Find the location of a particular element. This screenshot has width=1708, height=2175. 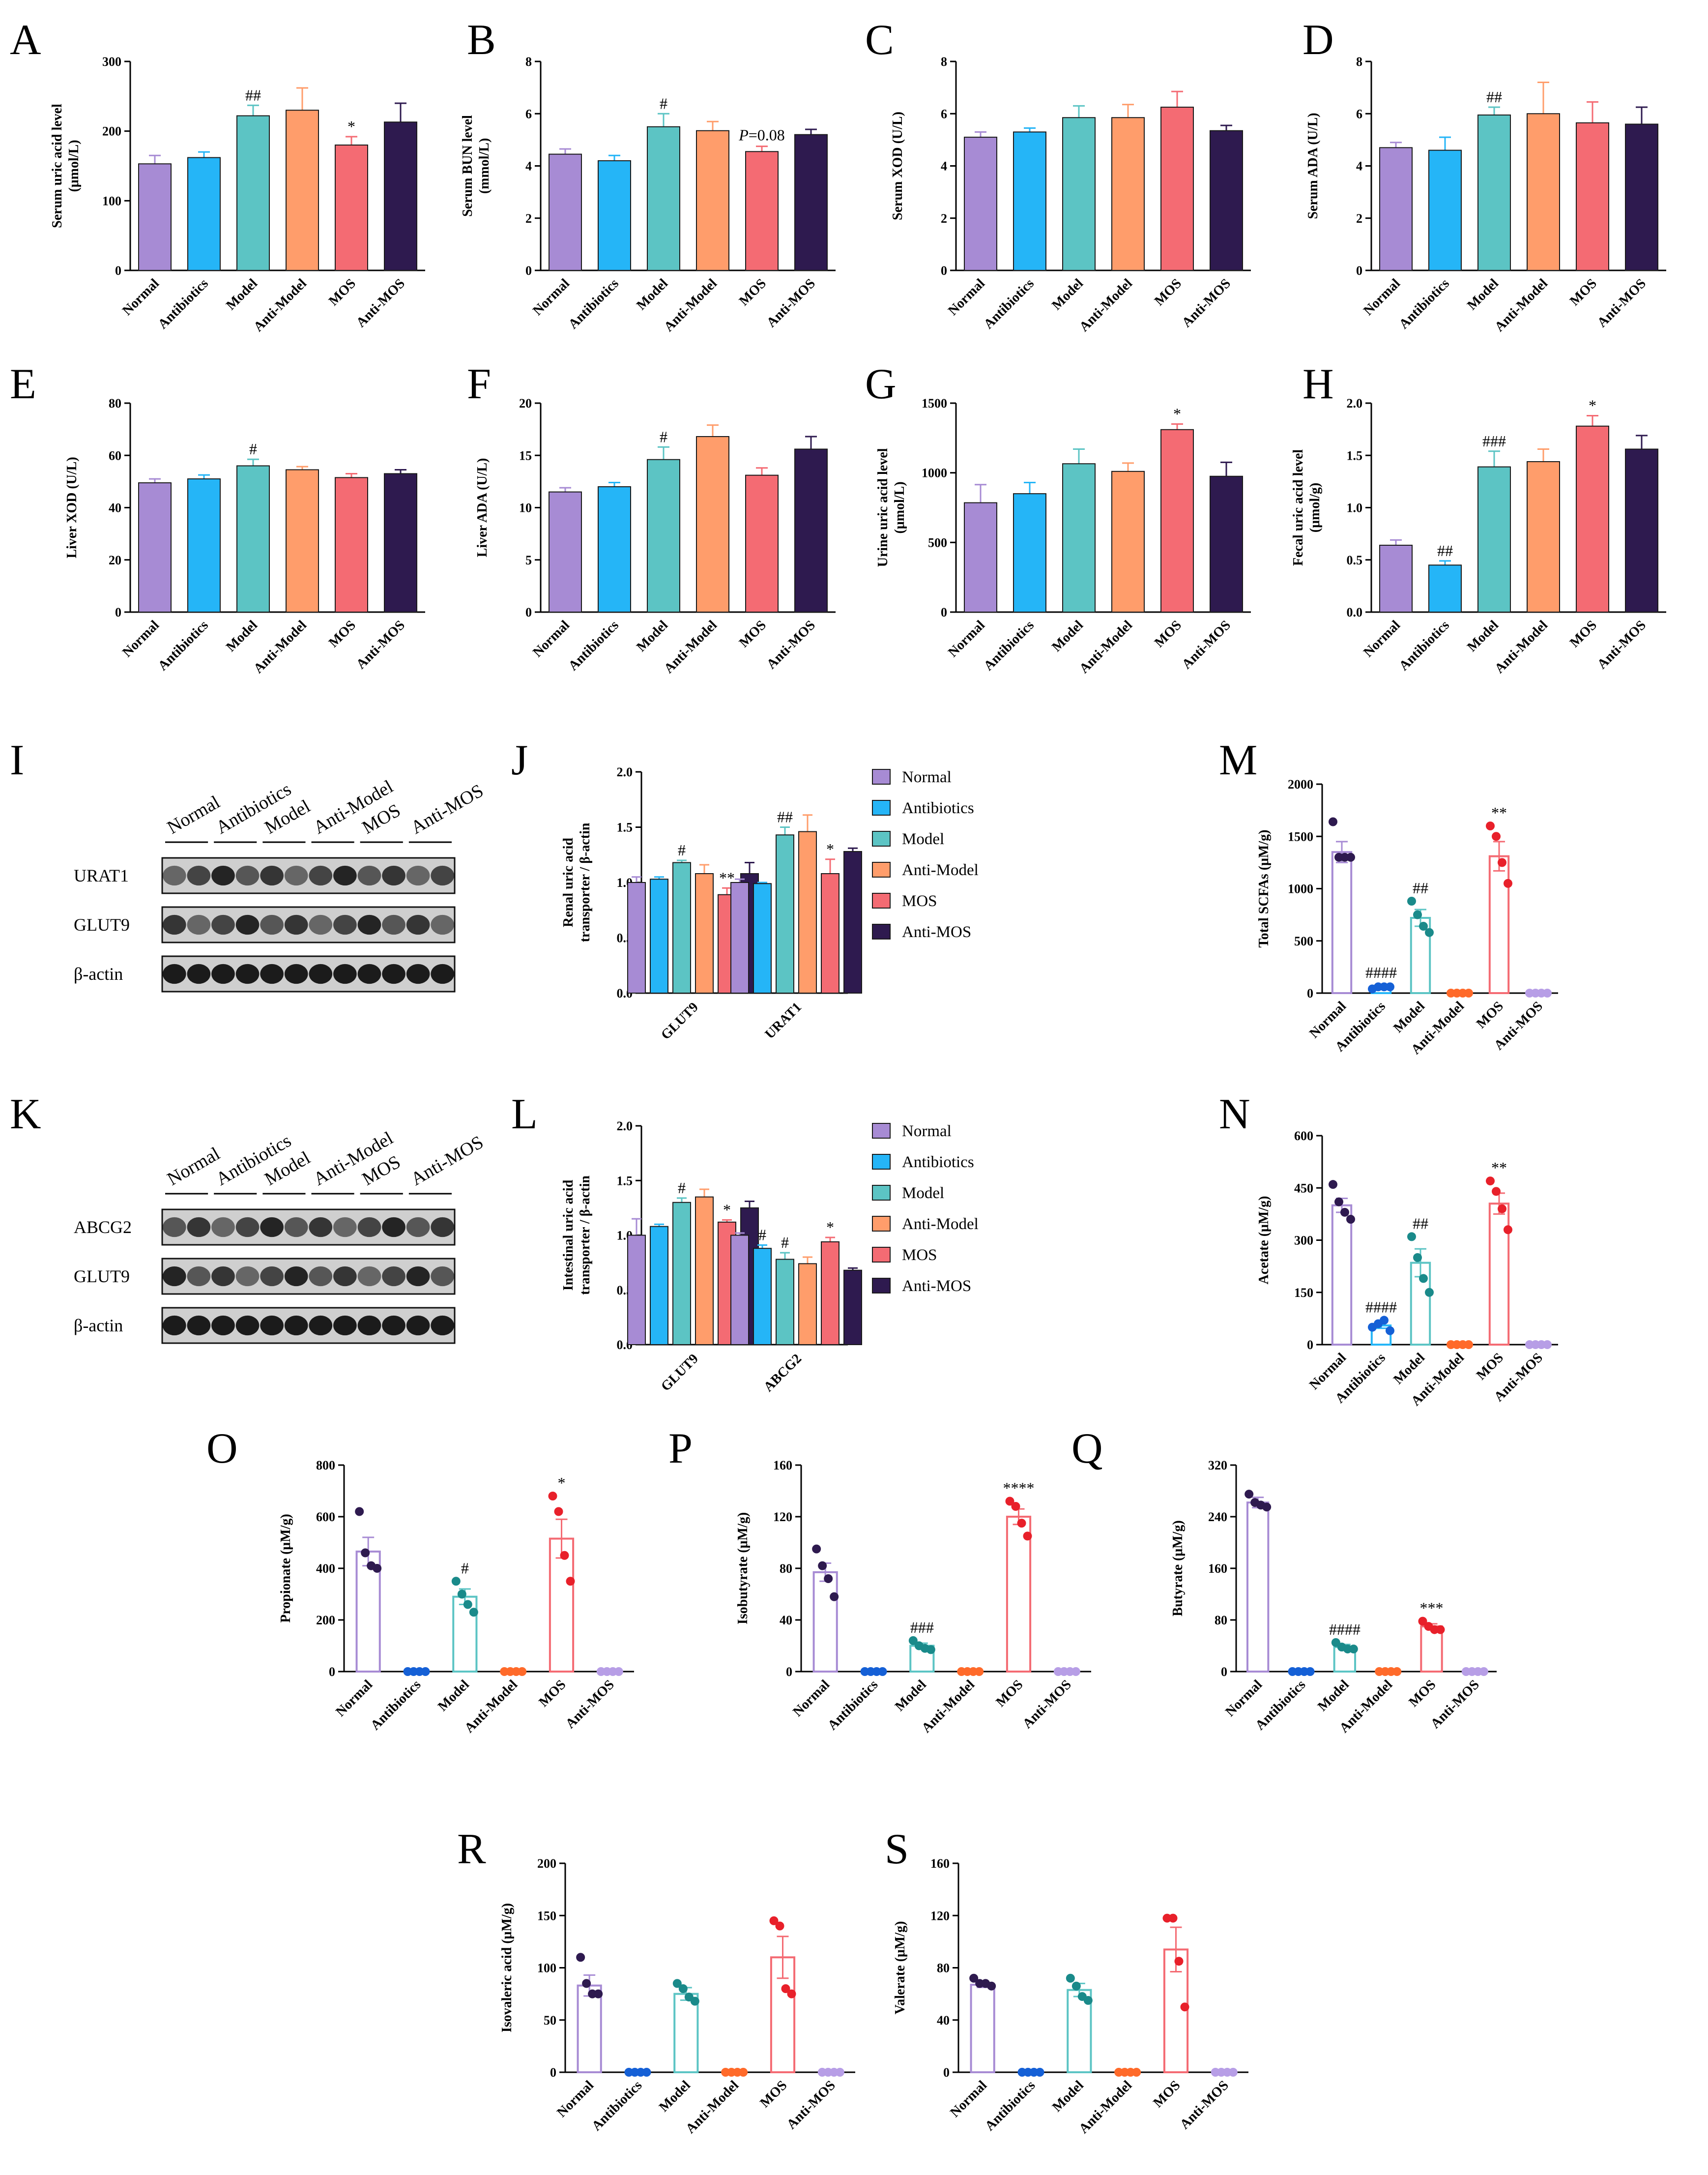

x-tick-label: ABCG2 is located at coordinates (783, 1373).